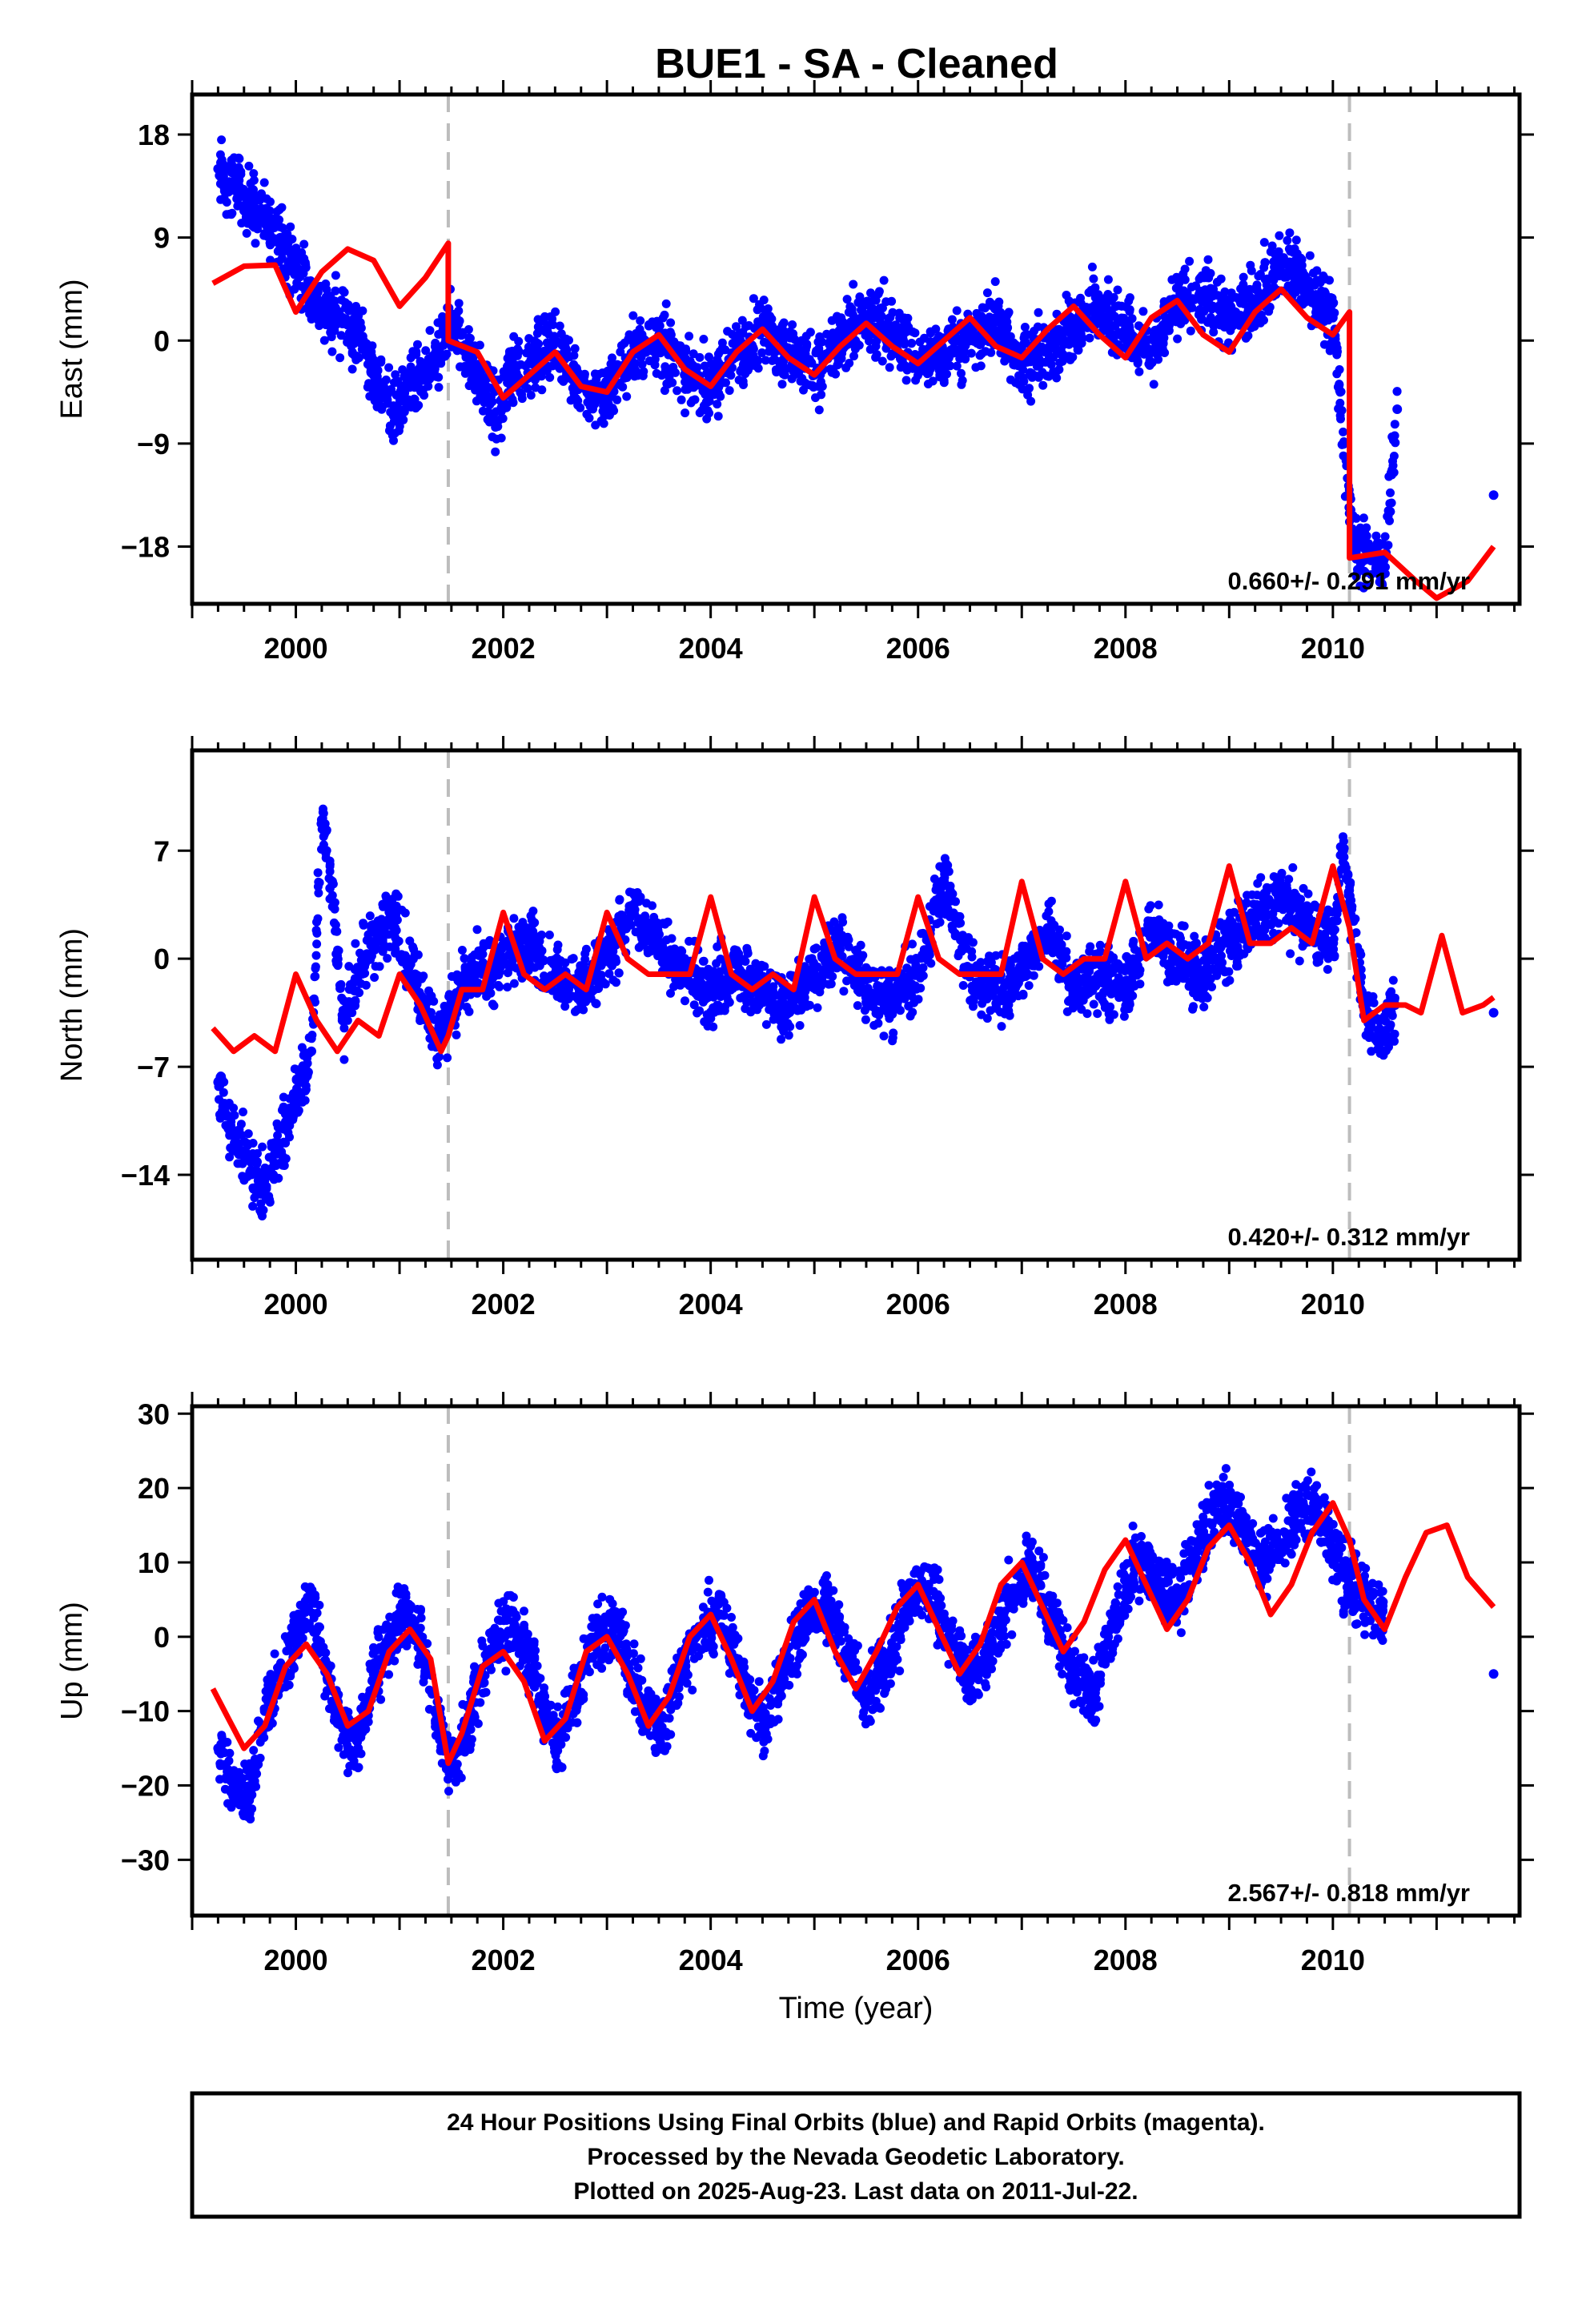  Describe the element at coordinates (295, 648) in the screenshot. I see `x-tick-label: 2000` at that location.